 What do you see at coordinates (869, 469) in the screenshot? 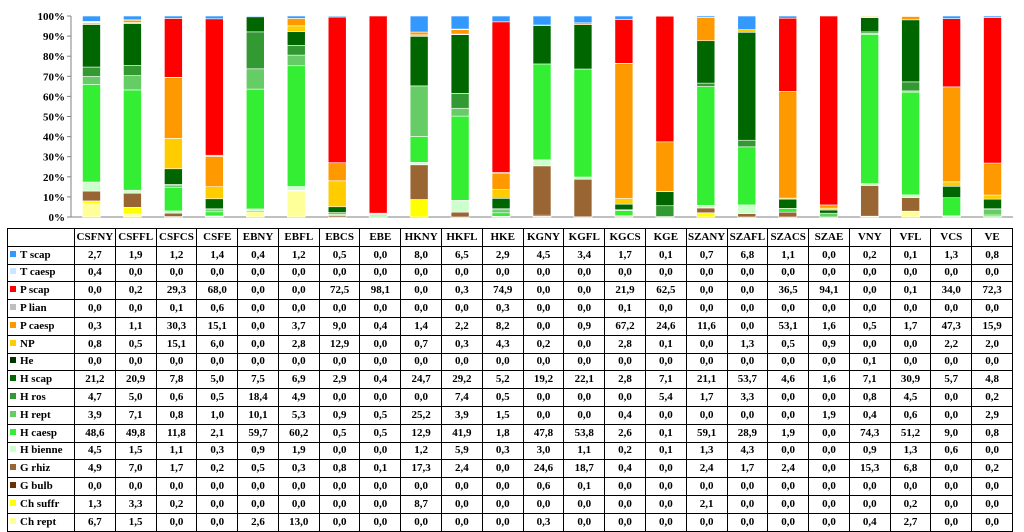
I see `data-cell: 15,3` at bounding box center [869, 469].